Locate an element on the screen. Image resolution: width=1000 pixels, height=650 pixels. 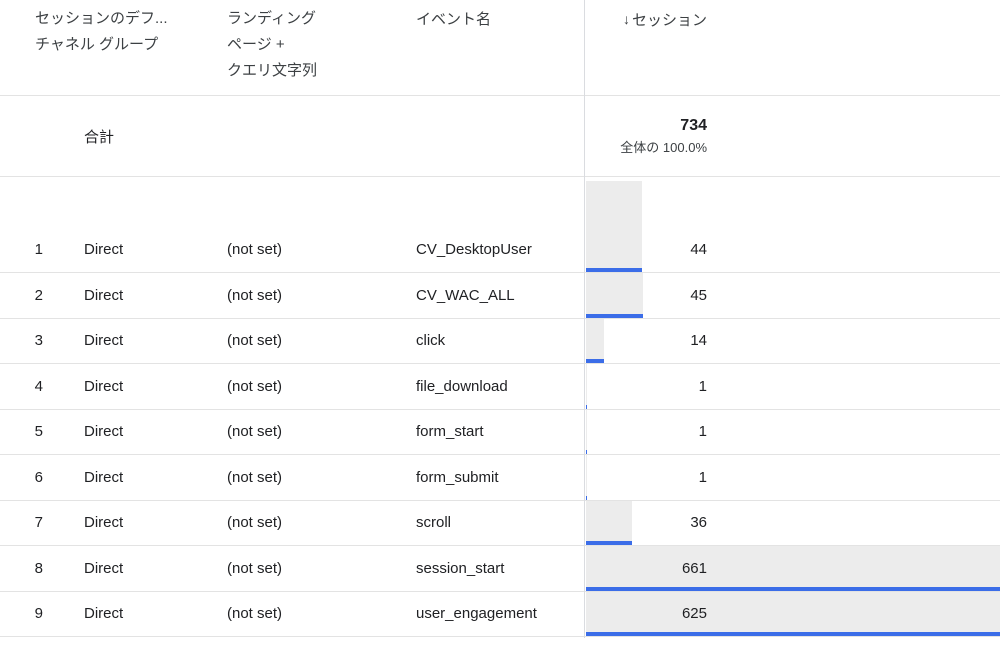
column-header-event-name: イベント名 is located at coordinates (453, 20).